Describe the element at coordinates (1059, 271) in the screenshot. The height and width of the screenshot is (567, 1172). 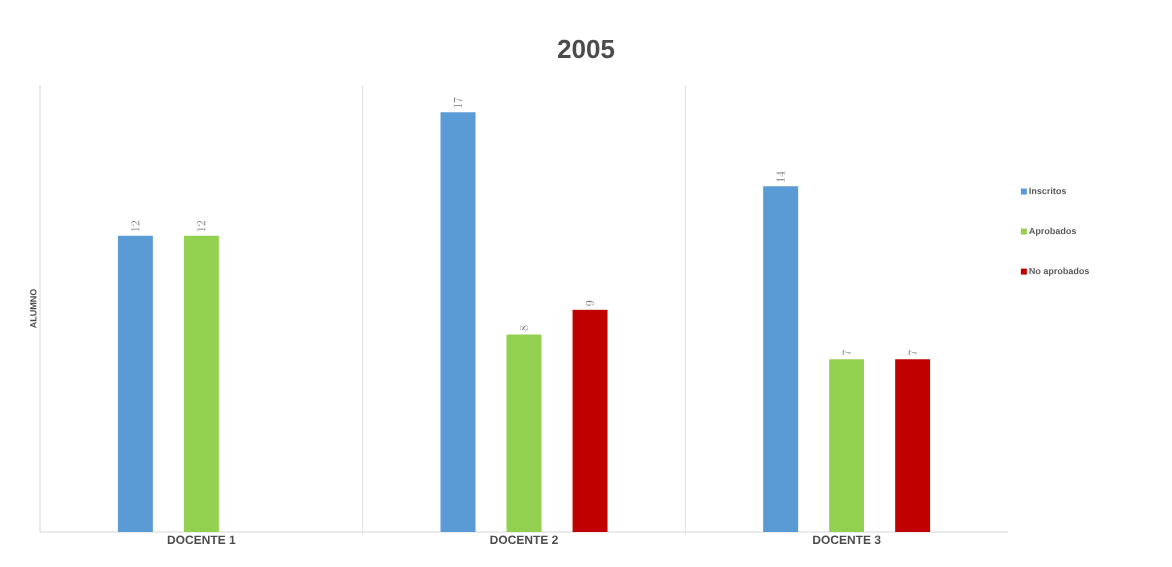
I see `legend-label: No aprobados` at that location.